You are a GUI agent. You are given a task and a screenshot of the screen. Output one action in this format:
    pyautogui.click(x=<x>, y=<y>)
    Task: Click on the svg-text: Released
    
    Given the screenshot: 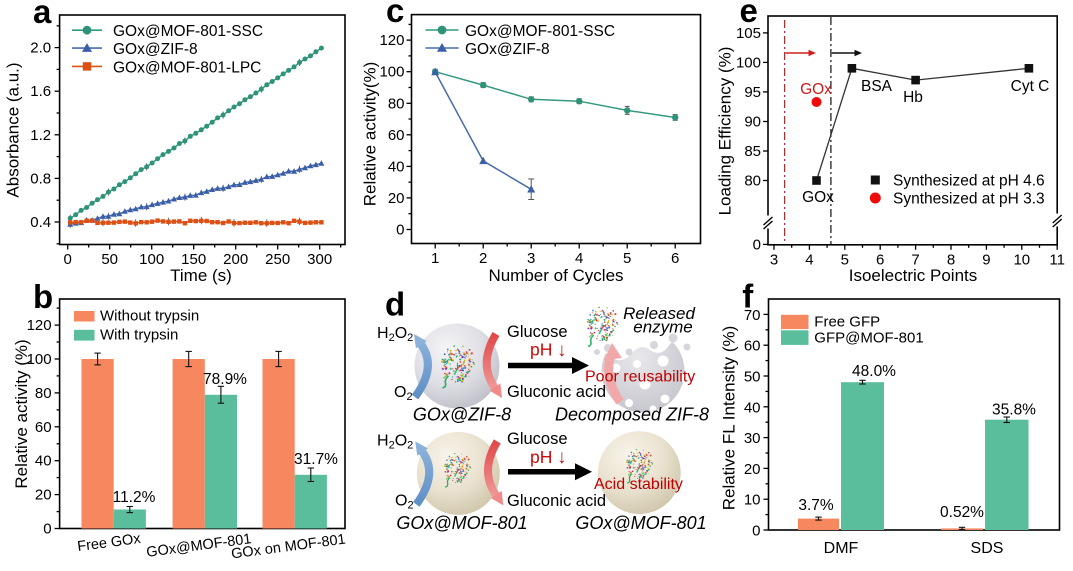 What is the action you would take?
    pyautogui.click(x=659, y=313)
    